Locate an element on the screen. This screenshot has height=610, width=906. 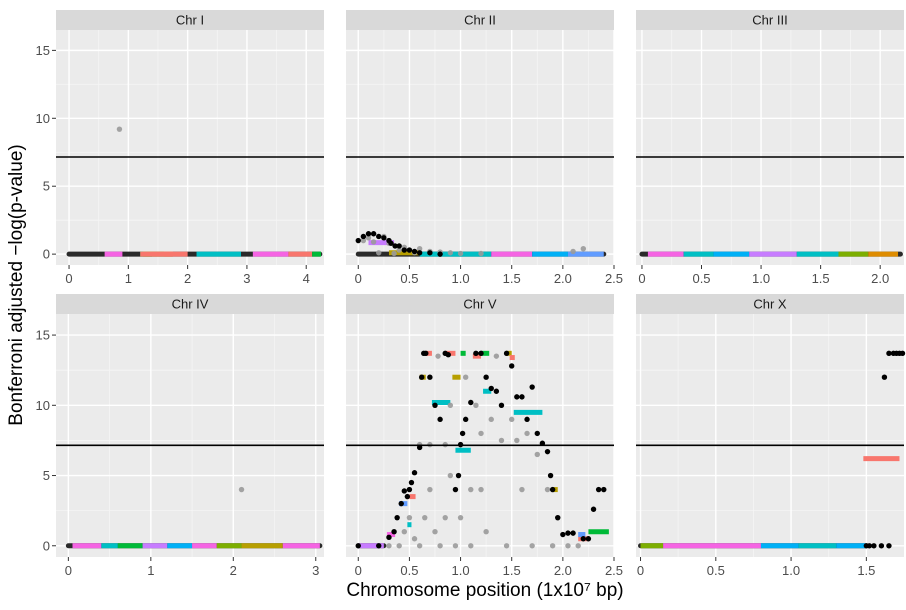
x-tick-label: 3 is located at coordinates (315, 570).